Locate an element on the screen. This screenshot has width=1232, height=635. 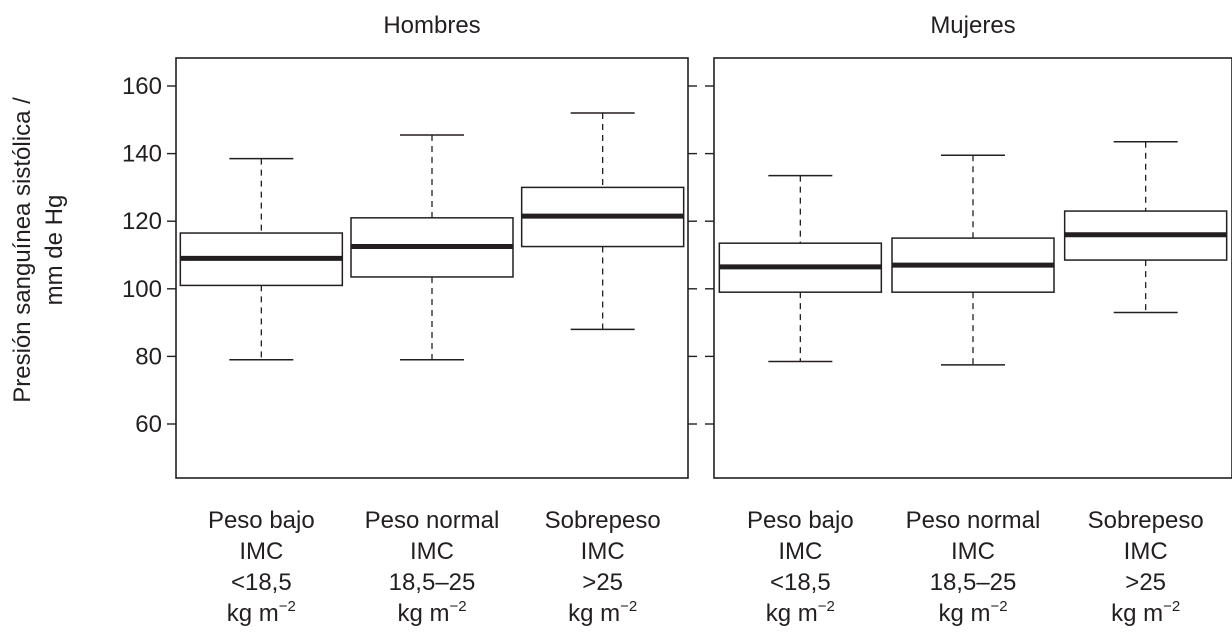
y-tick-label: 80 is located at coordinates (148, 356).